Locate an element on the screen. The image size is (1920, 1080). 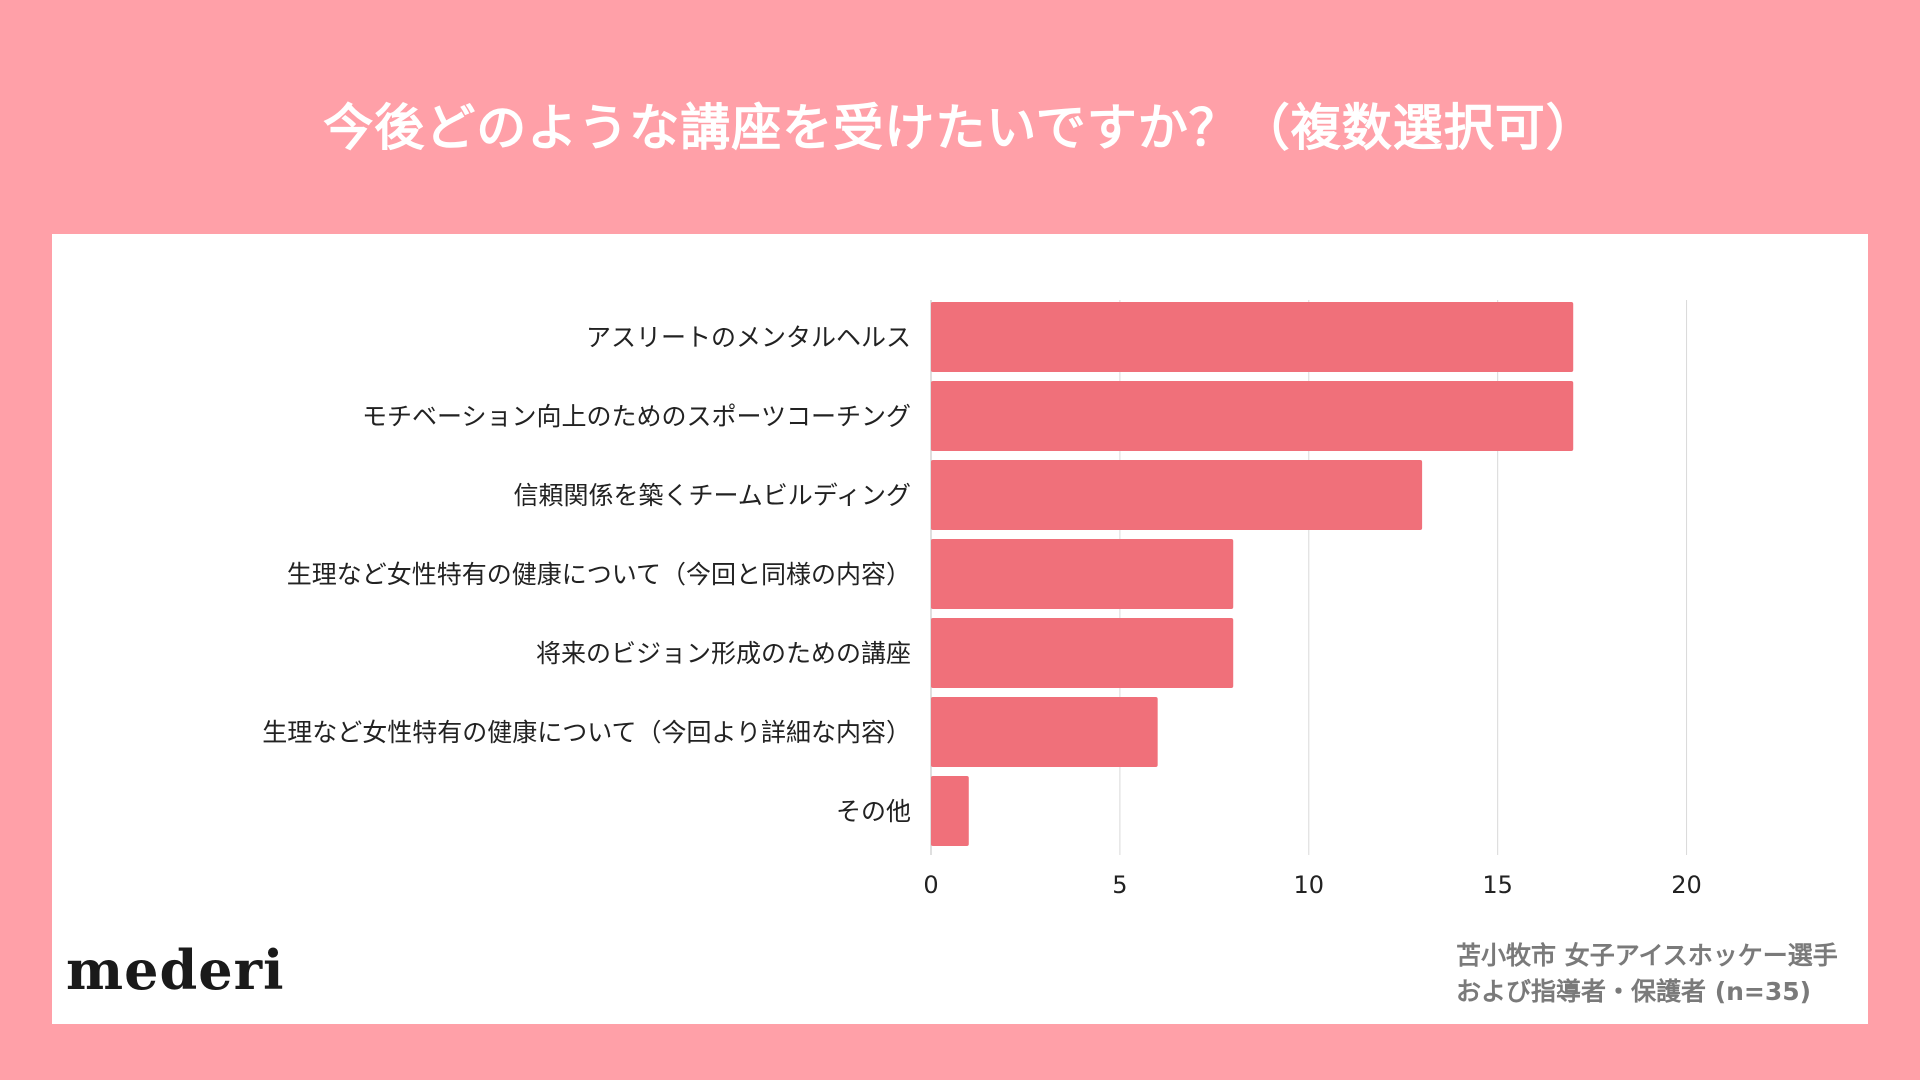
source-line-1: 苫小牧市 女子アイスホッケー選手 is located at coordinates (1647, 955).